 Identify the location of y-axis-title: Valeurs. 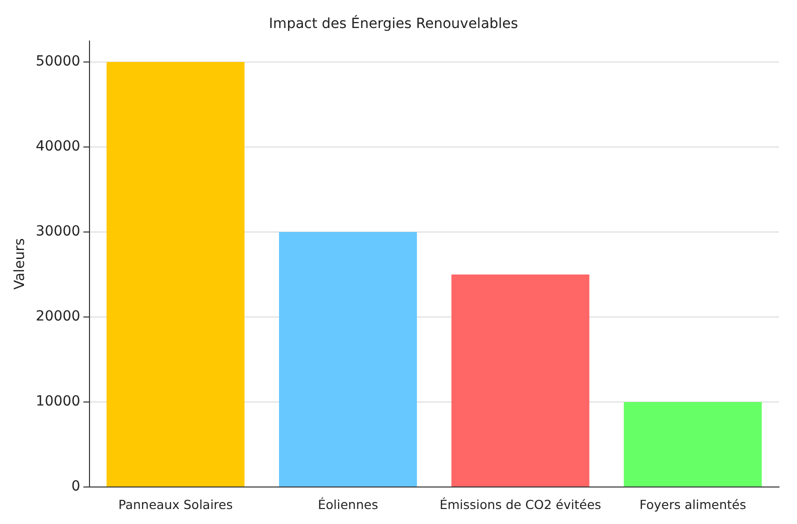
(20, 264).